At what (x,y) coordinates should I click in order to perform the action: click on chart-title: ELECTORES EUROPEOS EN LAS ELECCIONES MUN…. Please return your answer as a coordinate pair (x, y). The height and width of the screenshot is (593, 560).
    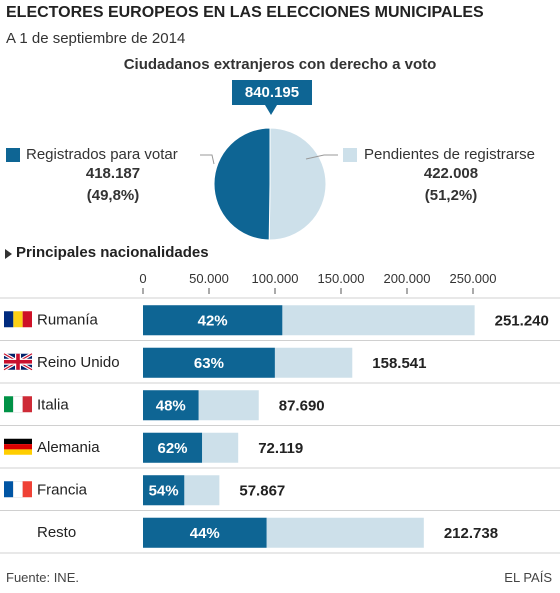
    Looking at the image, I should click on (245, 12).